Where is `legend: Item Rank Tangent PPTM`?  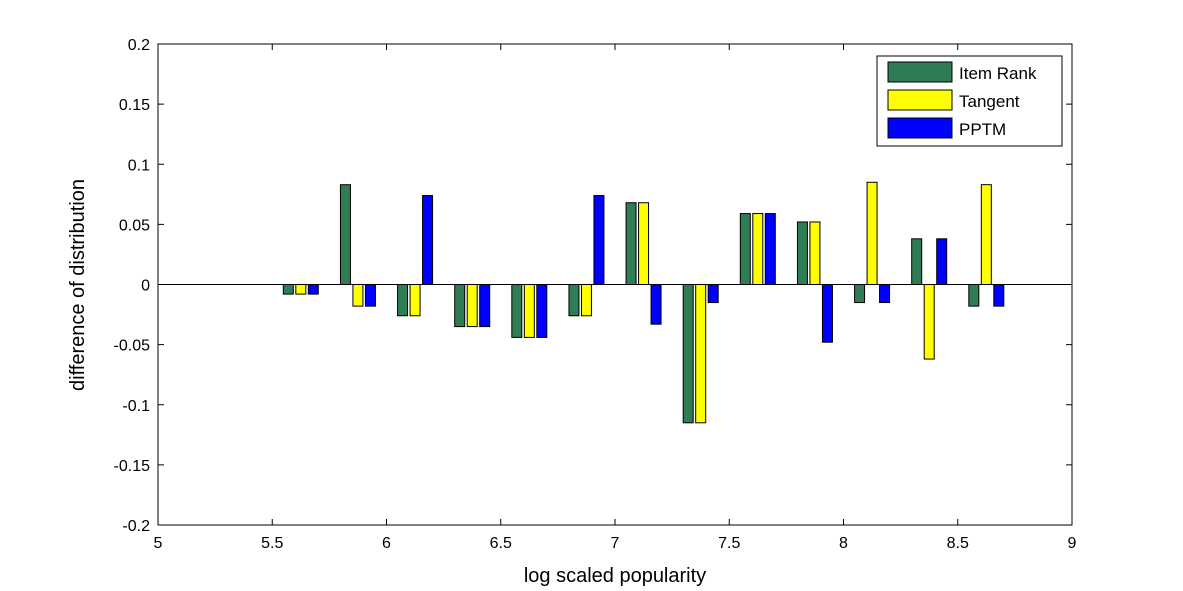
legend: Item Rank Tangent PPTM is located at coordinates (969, 101).